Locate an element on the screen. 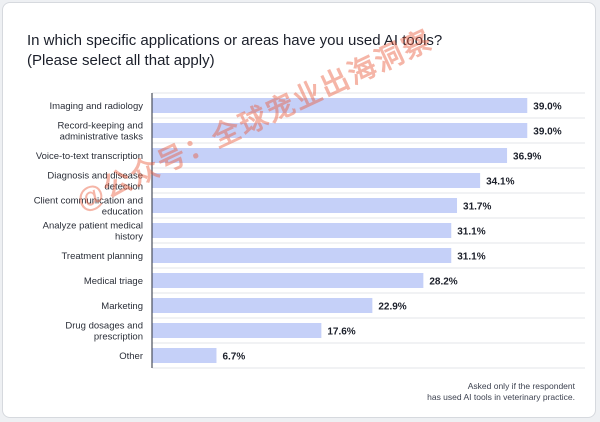 The image size is (600, 422). category-label: Client communication and is located at coordinates (88, 201).